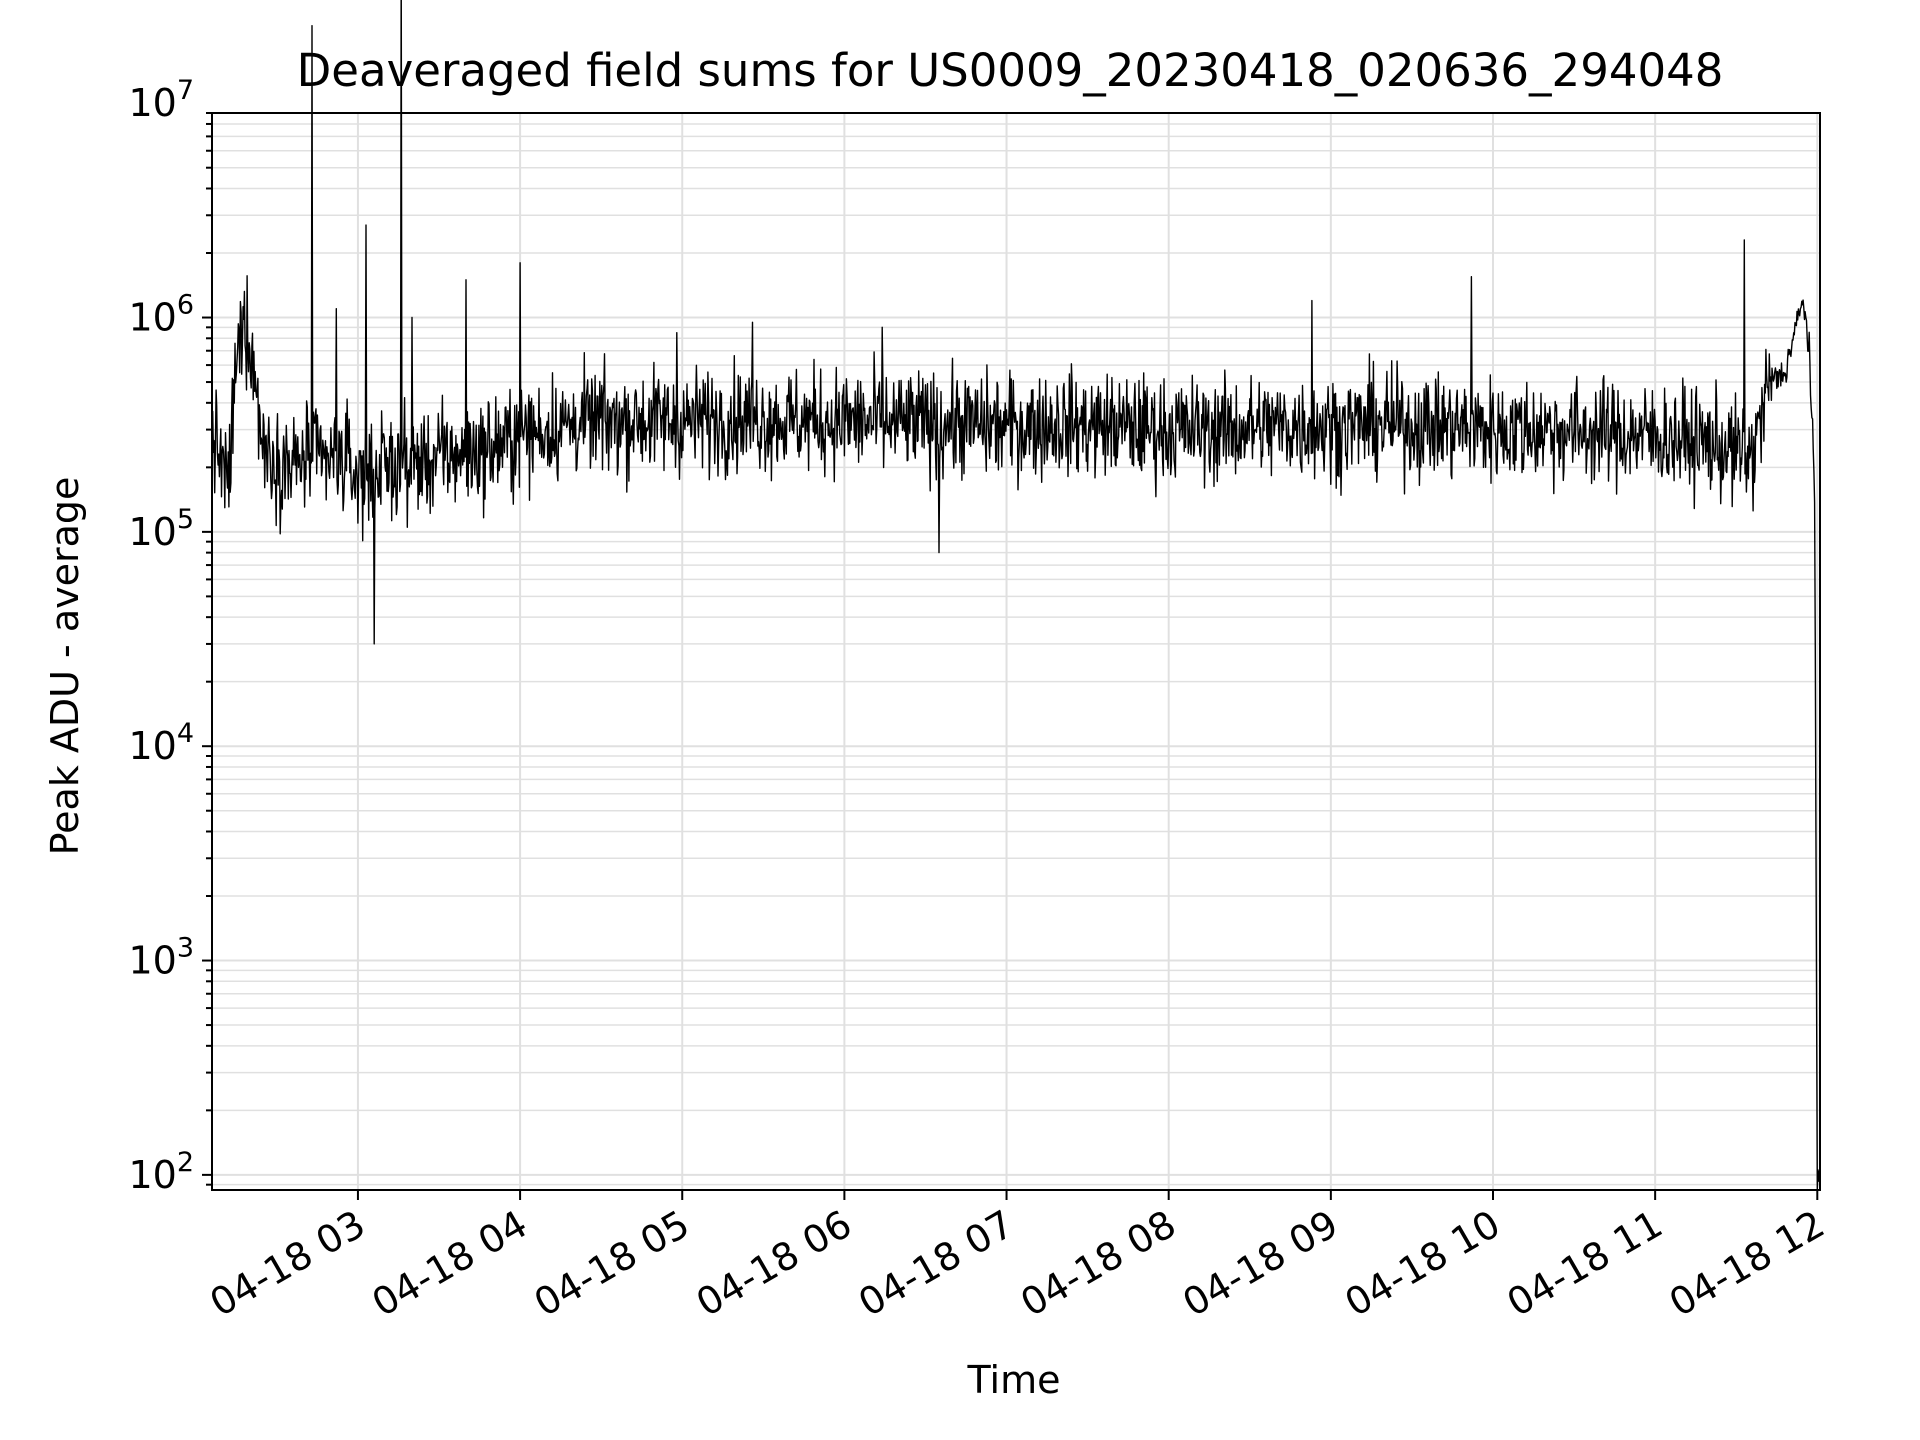 The height and width of the screenshot is (1440, 1920). Describe the element at coordinates (185, 305) in the screenshot. I see `y-tick-exponent: 6` at that location.